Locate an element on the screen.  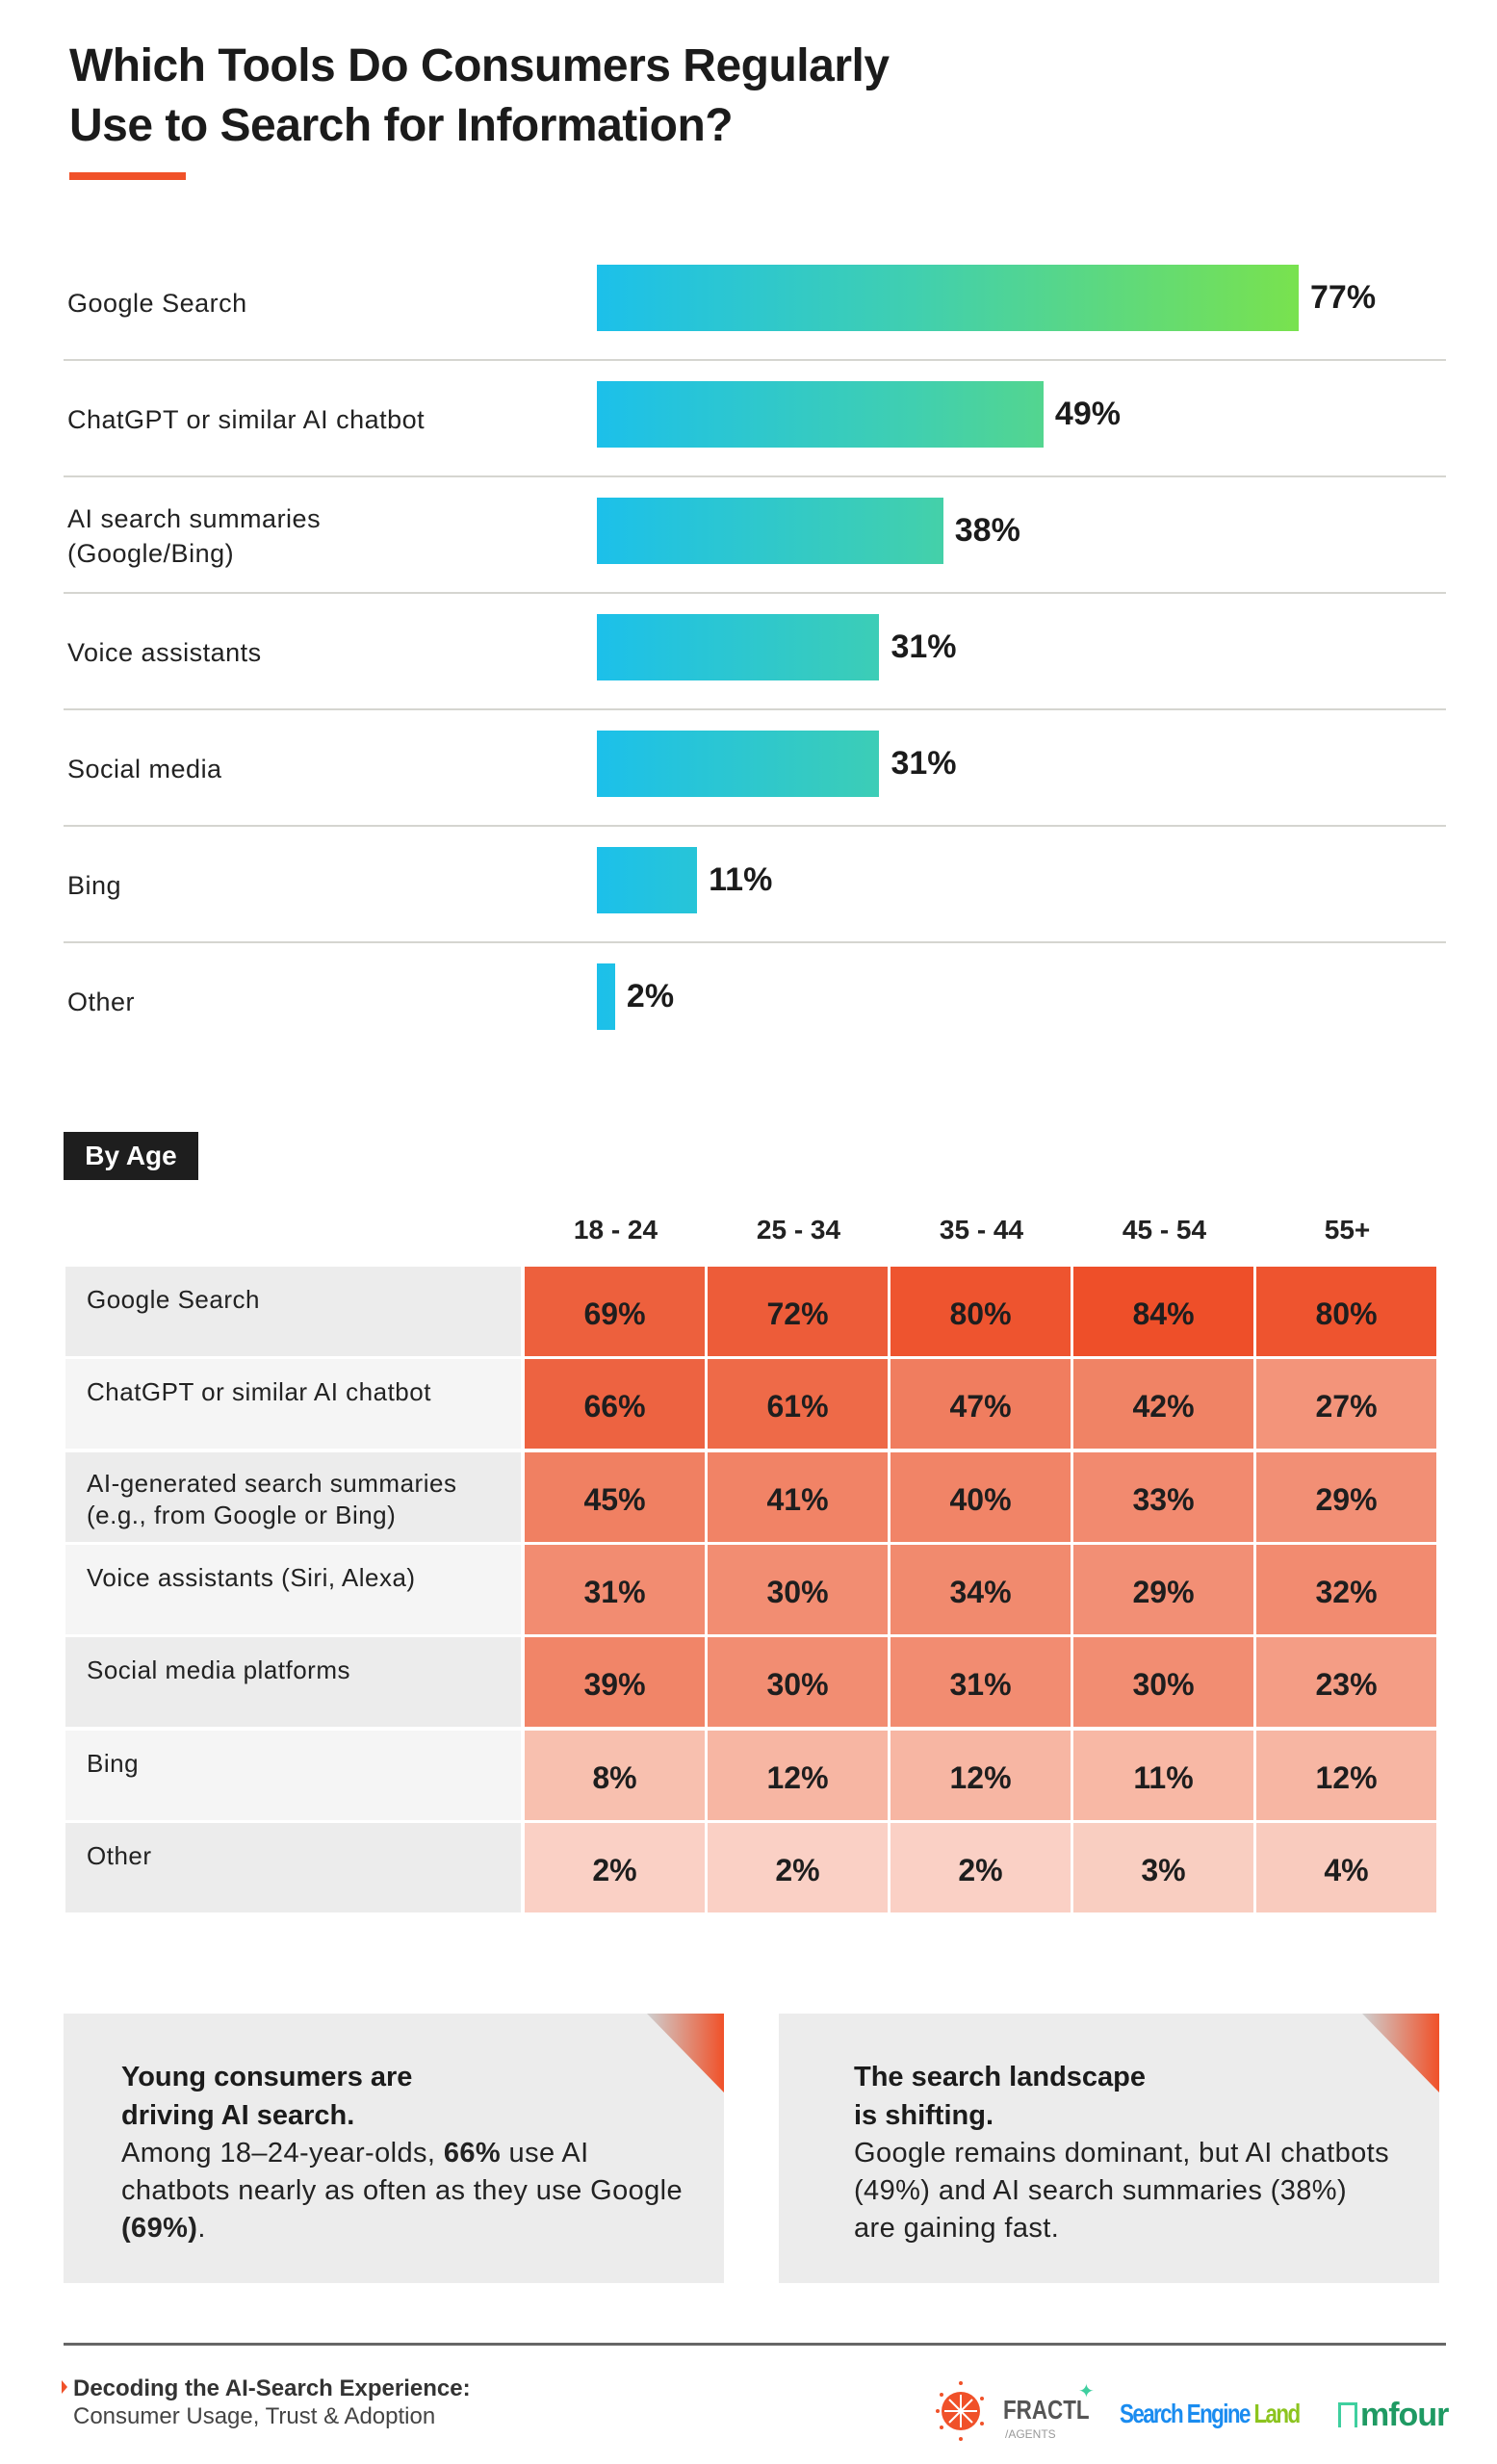
bar-category-label: Other is located at coordinates (101, 1001).